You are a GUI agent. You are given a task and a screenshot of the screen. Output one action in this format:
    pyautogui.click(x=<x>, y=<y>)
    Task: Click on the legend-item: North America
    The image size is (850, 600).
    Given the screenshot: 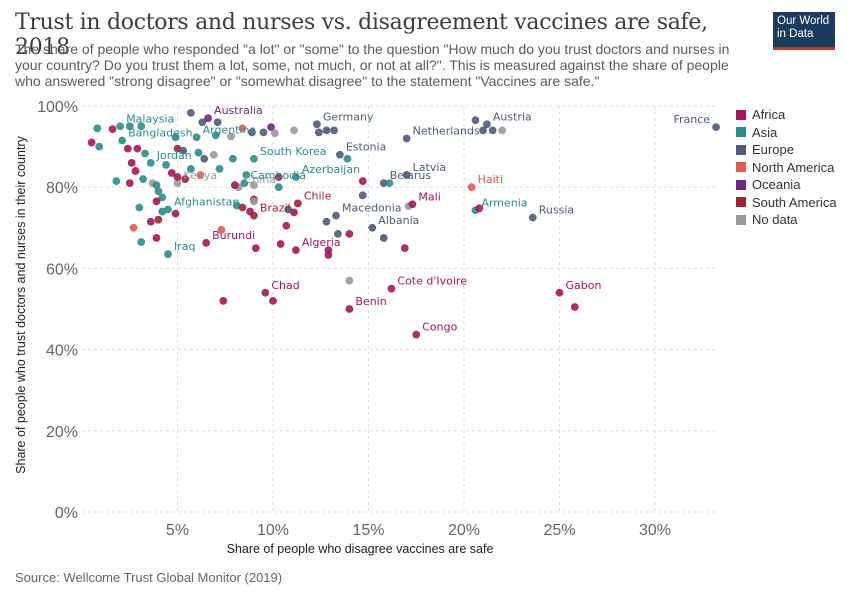 What is the action you would take?
    pyautogui.click(x=786, y=168)
    